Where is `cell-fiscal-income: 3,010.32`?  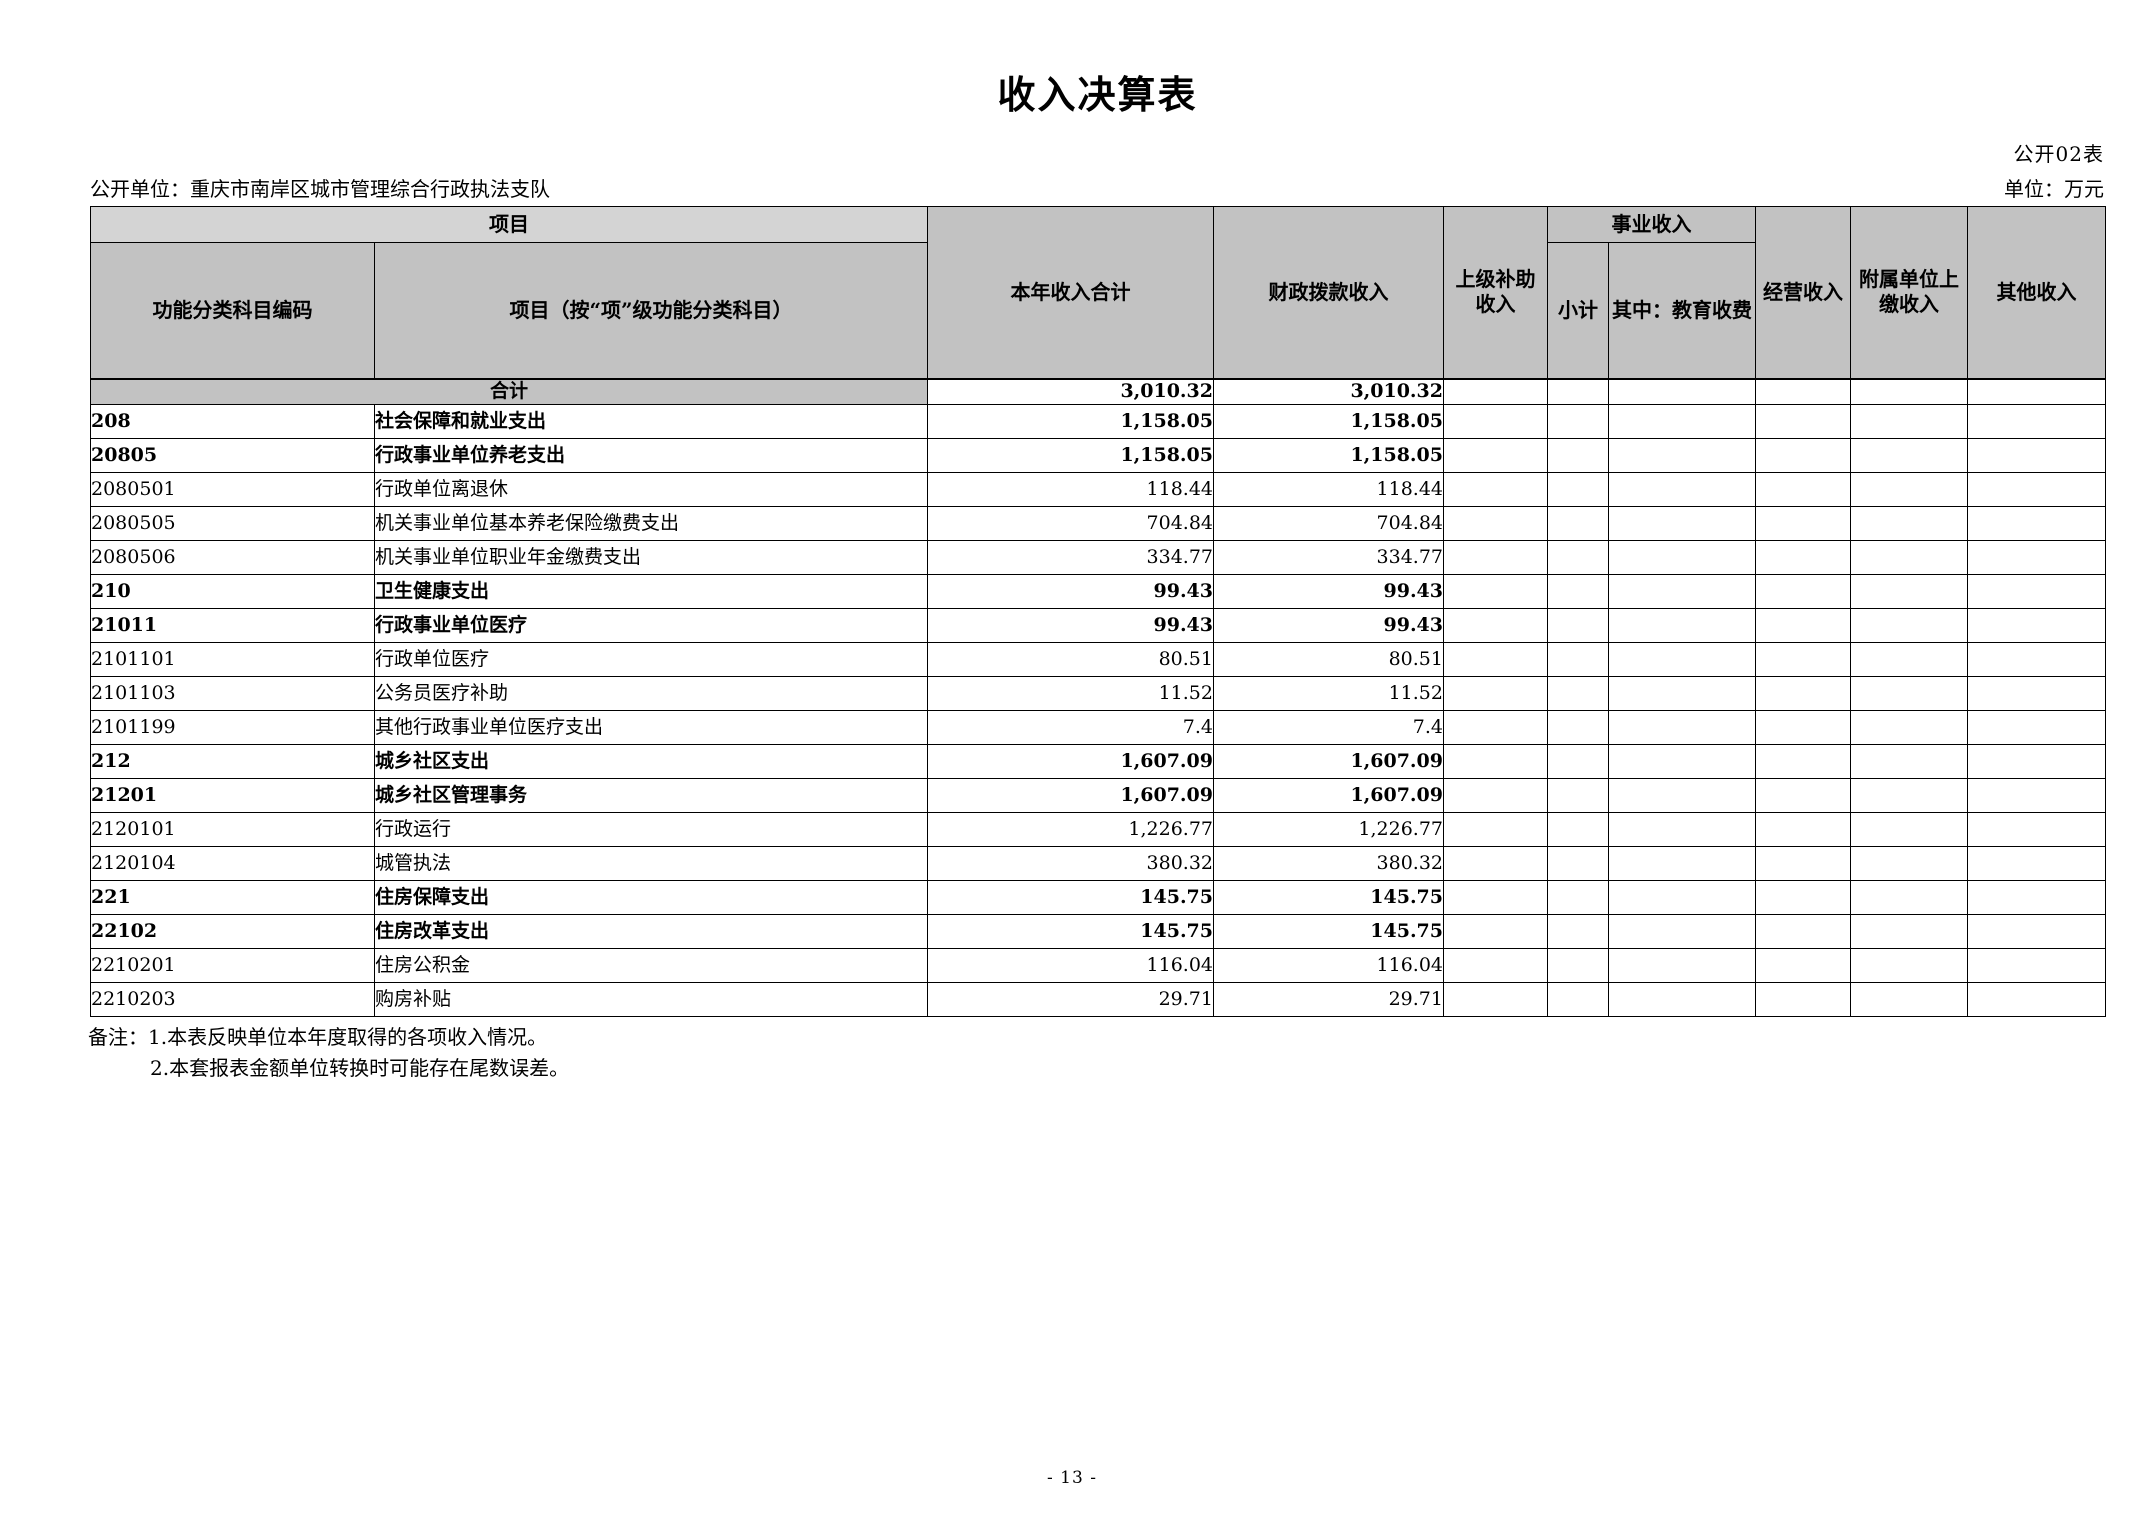
cell-fiscal-income: 3,010.32 is located at coordinates (1328, 391).